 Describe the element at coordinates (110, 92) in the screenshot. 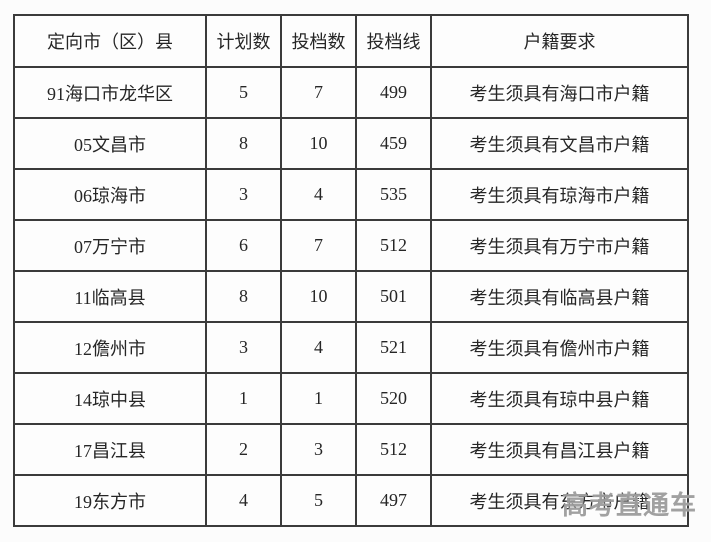

I see `region-cell: 91海口市龙华区` at that location.